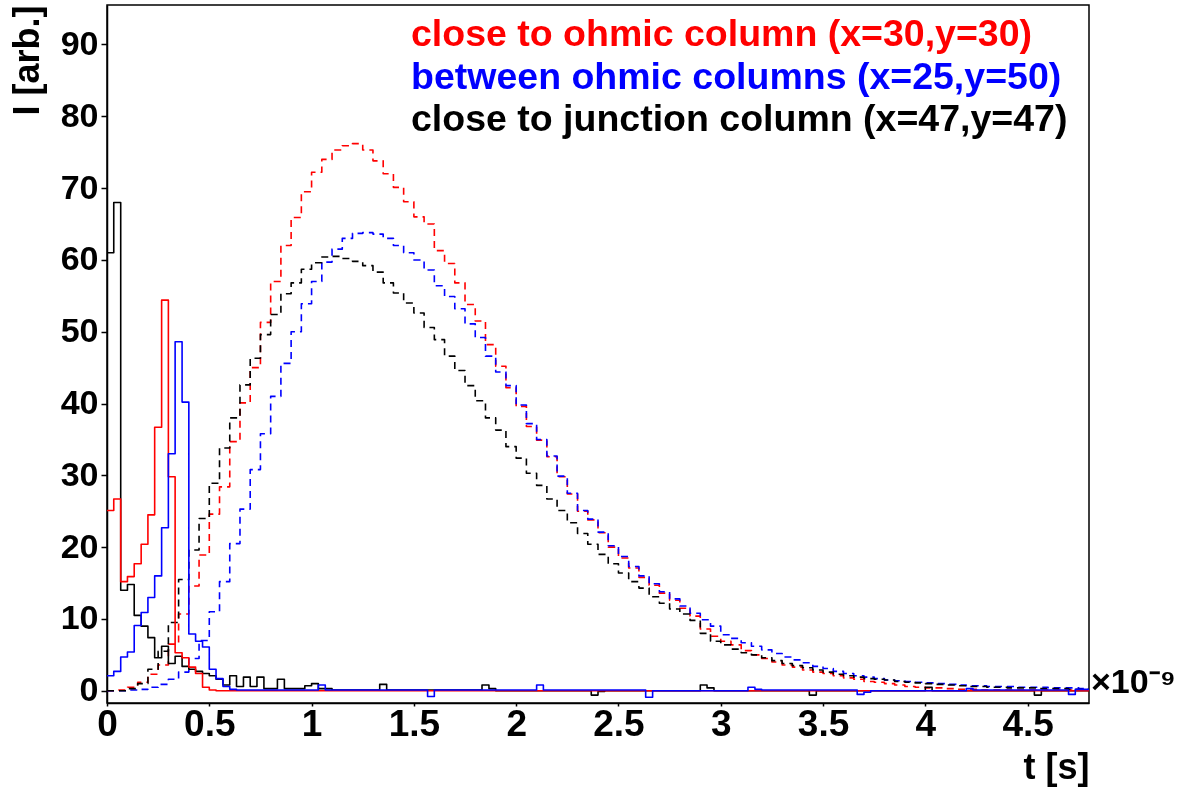  I want to click on y-tick-label: 80, so click(79, 114).